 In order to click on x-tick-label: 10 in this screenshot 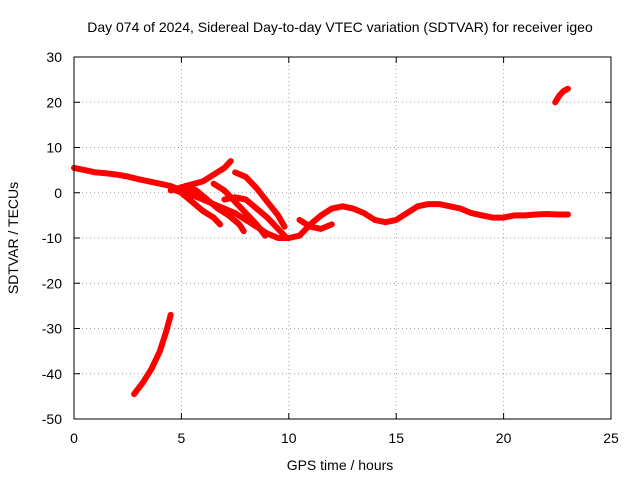, I will do `click(289, 438)`.